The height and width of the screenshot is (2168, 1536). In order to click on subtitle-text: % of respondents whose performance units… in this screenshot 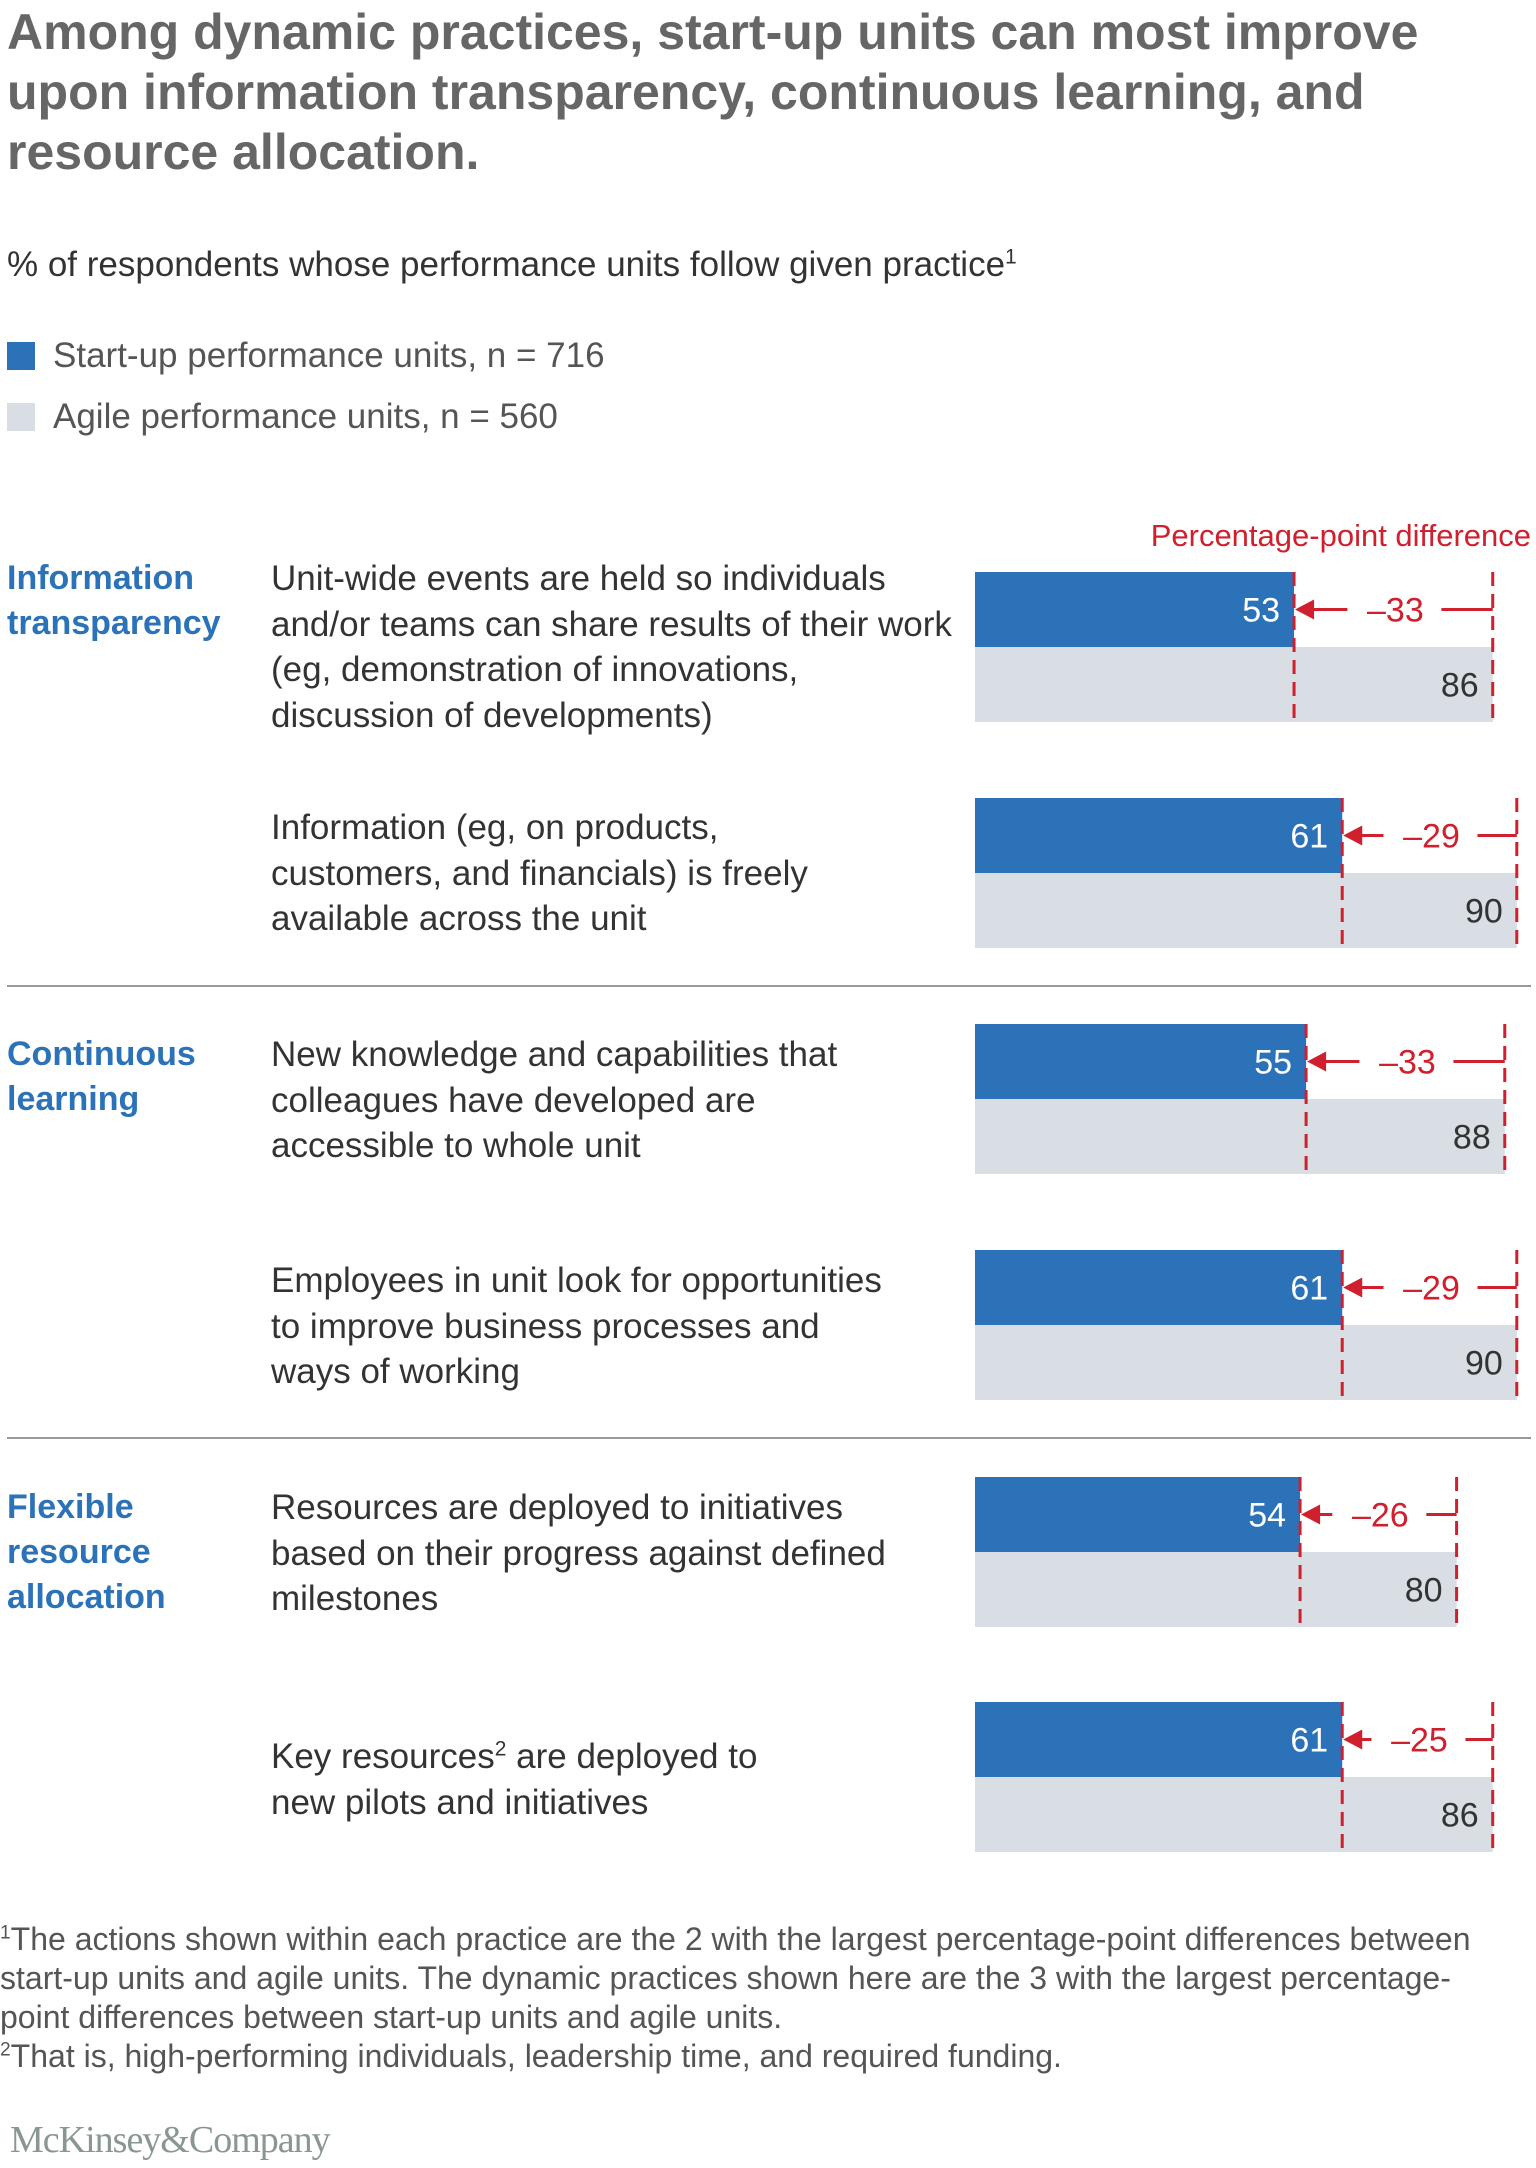, I will do `click(506, 264)`.